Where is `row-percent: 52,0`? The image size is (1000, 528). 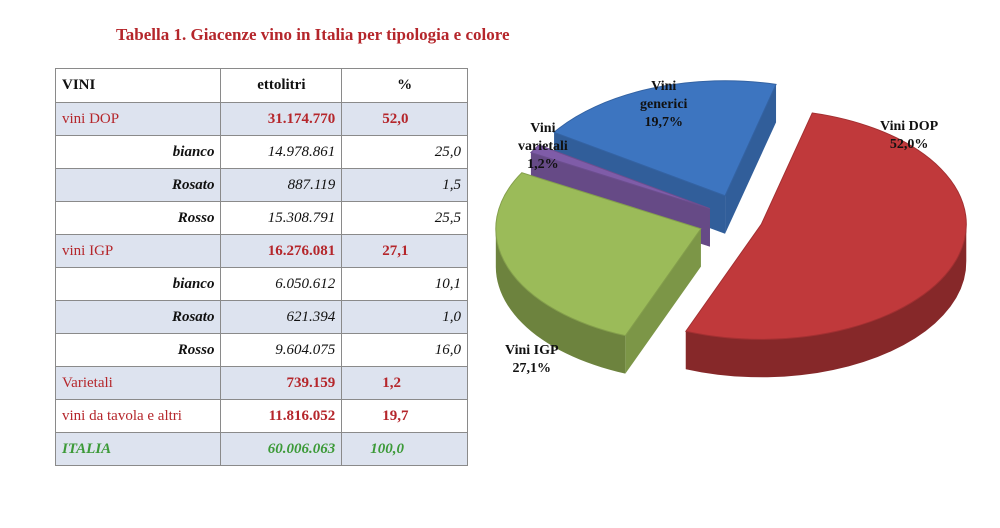
row-percent: 52,0 is located at coordinates (404, 119).